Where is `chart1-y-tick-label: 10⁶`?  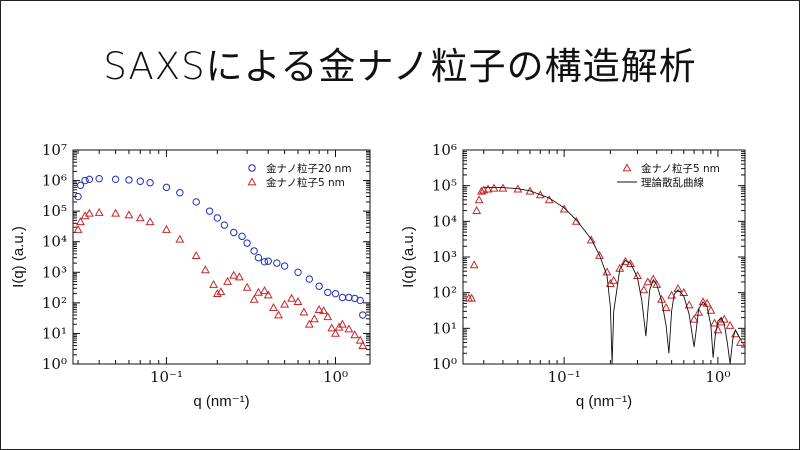
chart1-y-tick-label: 10⁶ is located at coordinates (444, 150).